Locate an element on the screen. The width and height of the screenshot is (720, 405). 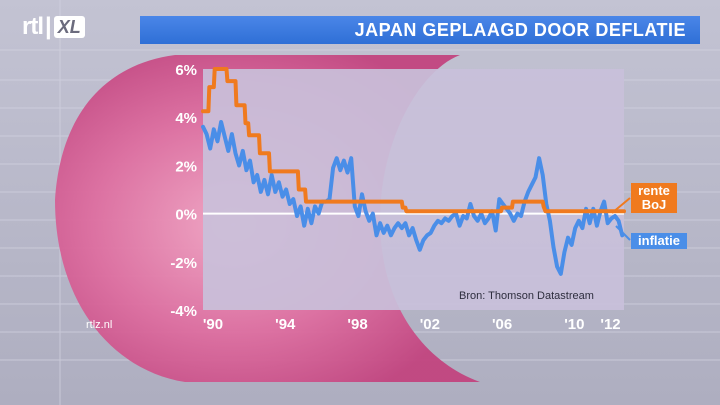
legend-rente-line1: rente is located at coordinates (654, 190).